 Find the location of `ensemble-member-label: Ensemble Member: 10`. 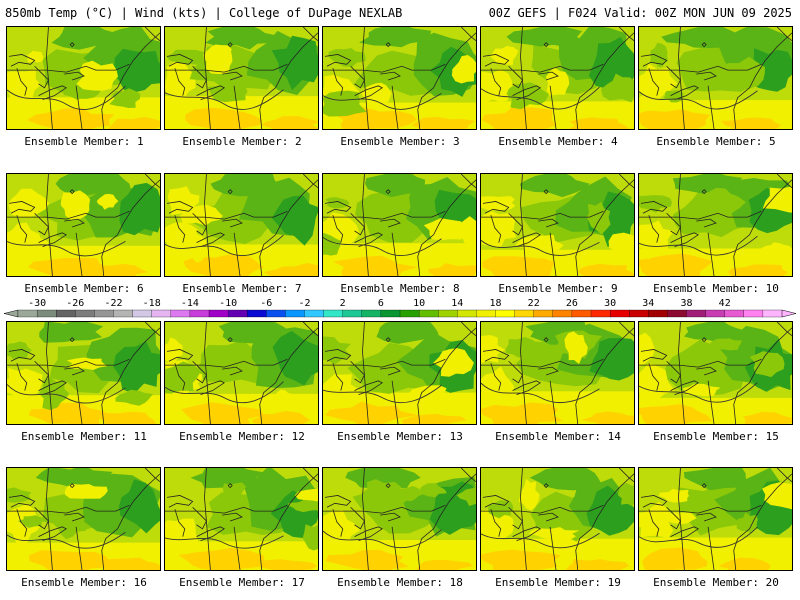

ensemble-member-label: Ensemble Member: 10 is located at coordinates (716, 288).